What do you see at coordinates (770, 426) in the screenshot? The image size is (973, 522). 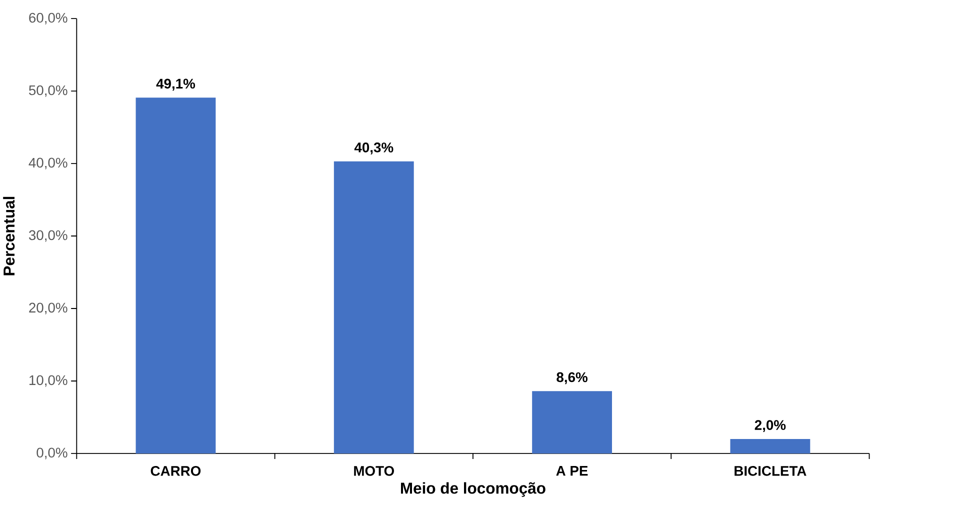 I see `data-label: 2,0%` at bounding box center [770, 426].